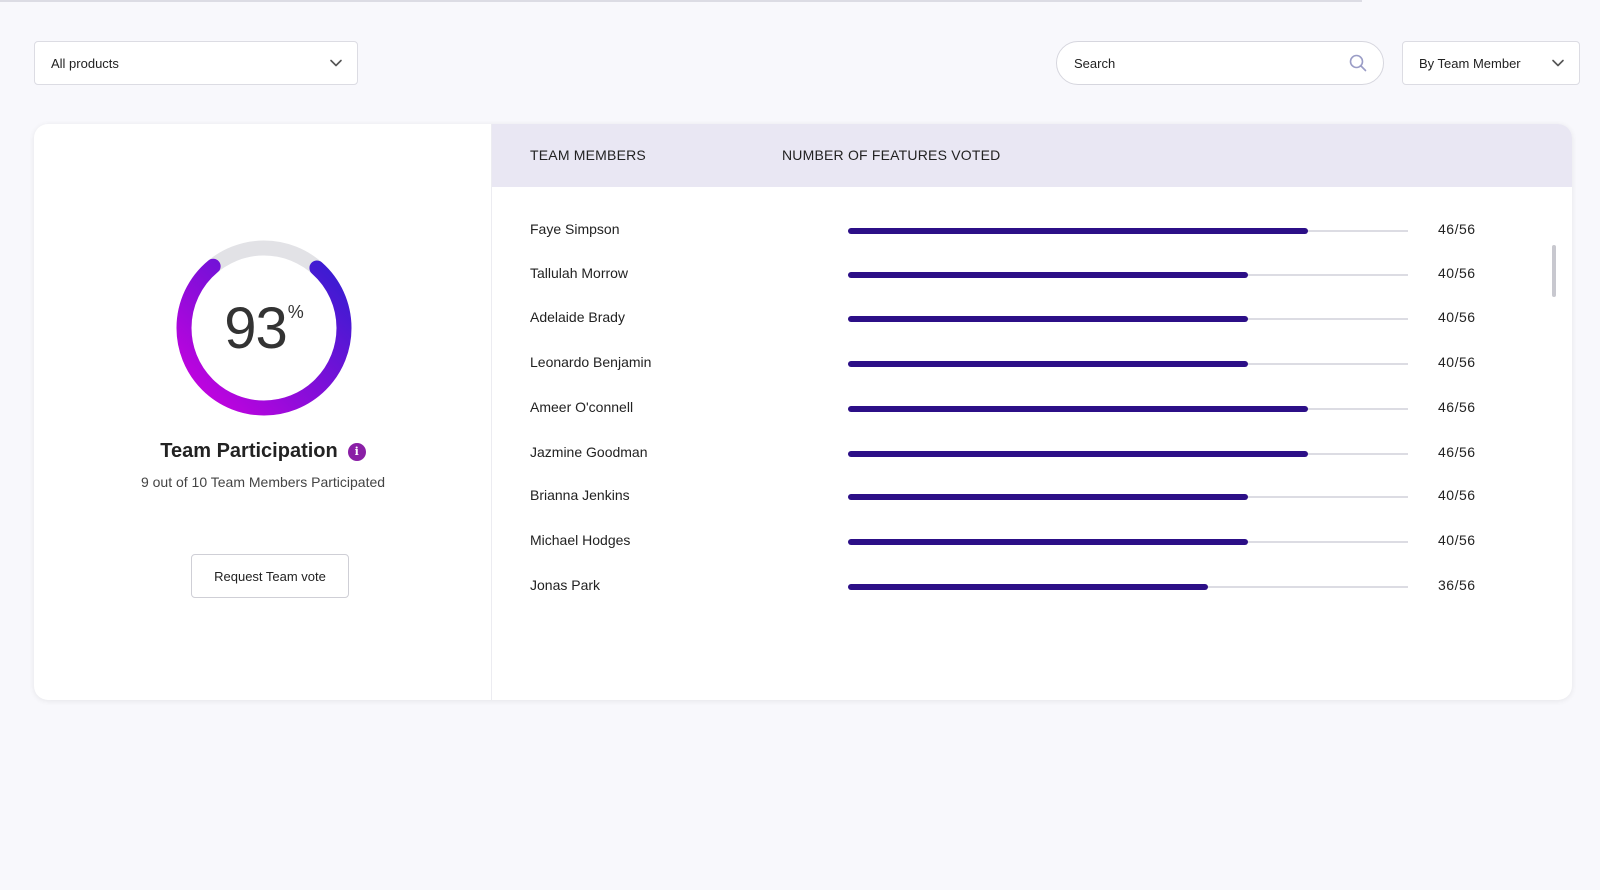 The image size is (1600, 890). What do you see at coordinates (356, 451) in the screenshot?
I see `info-icon: i` at bounding box center [356, 451].